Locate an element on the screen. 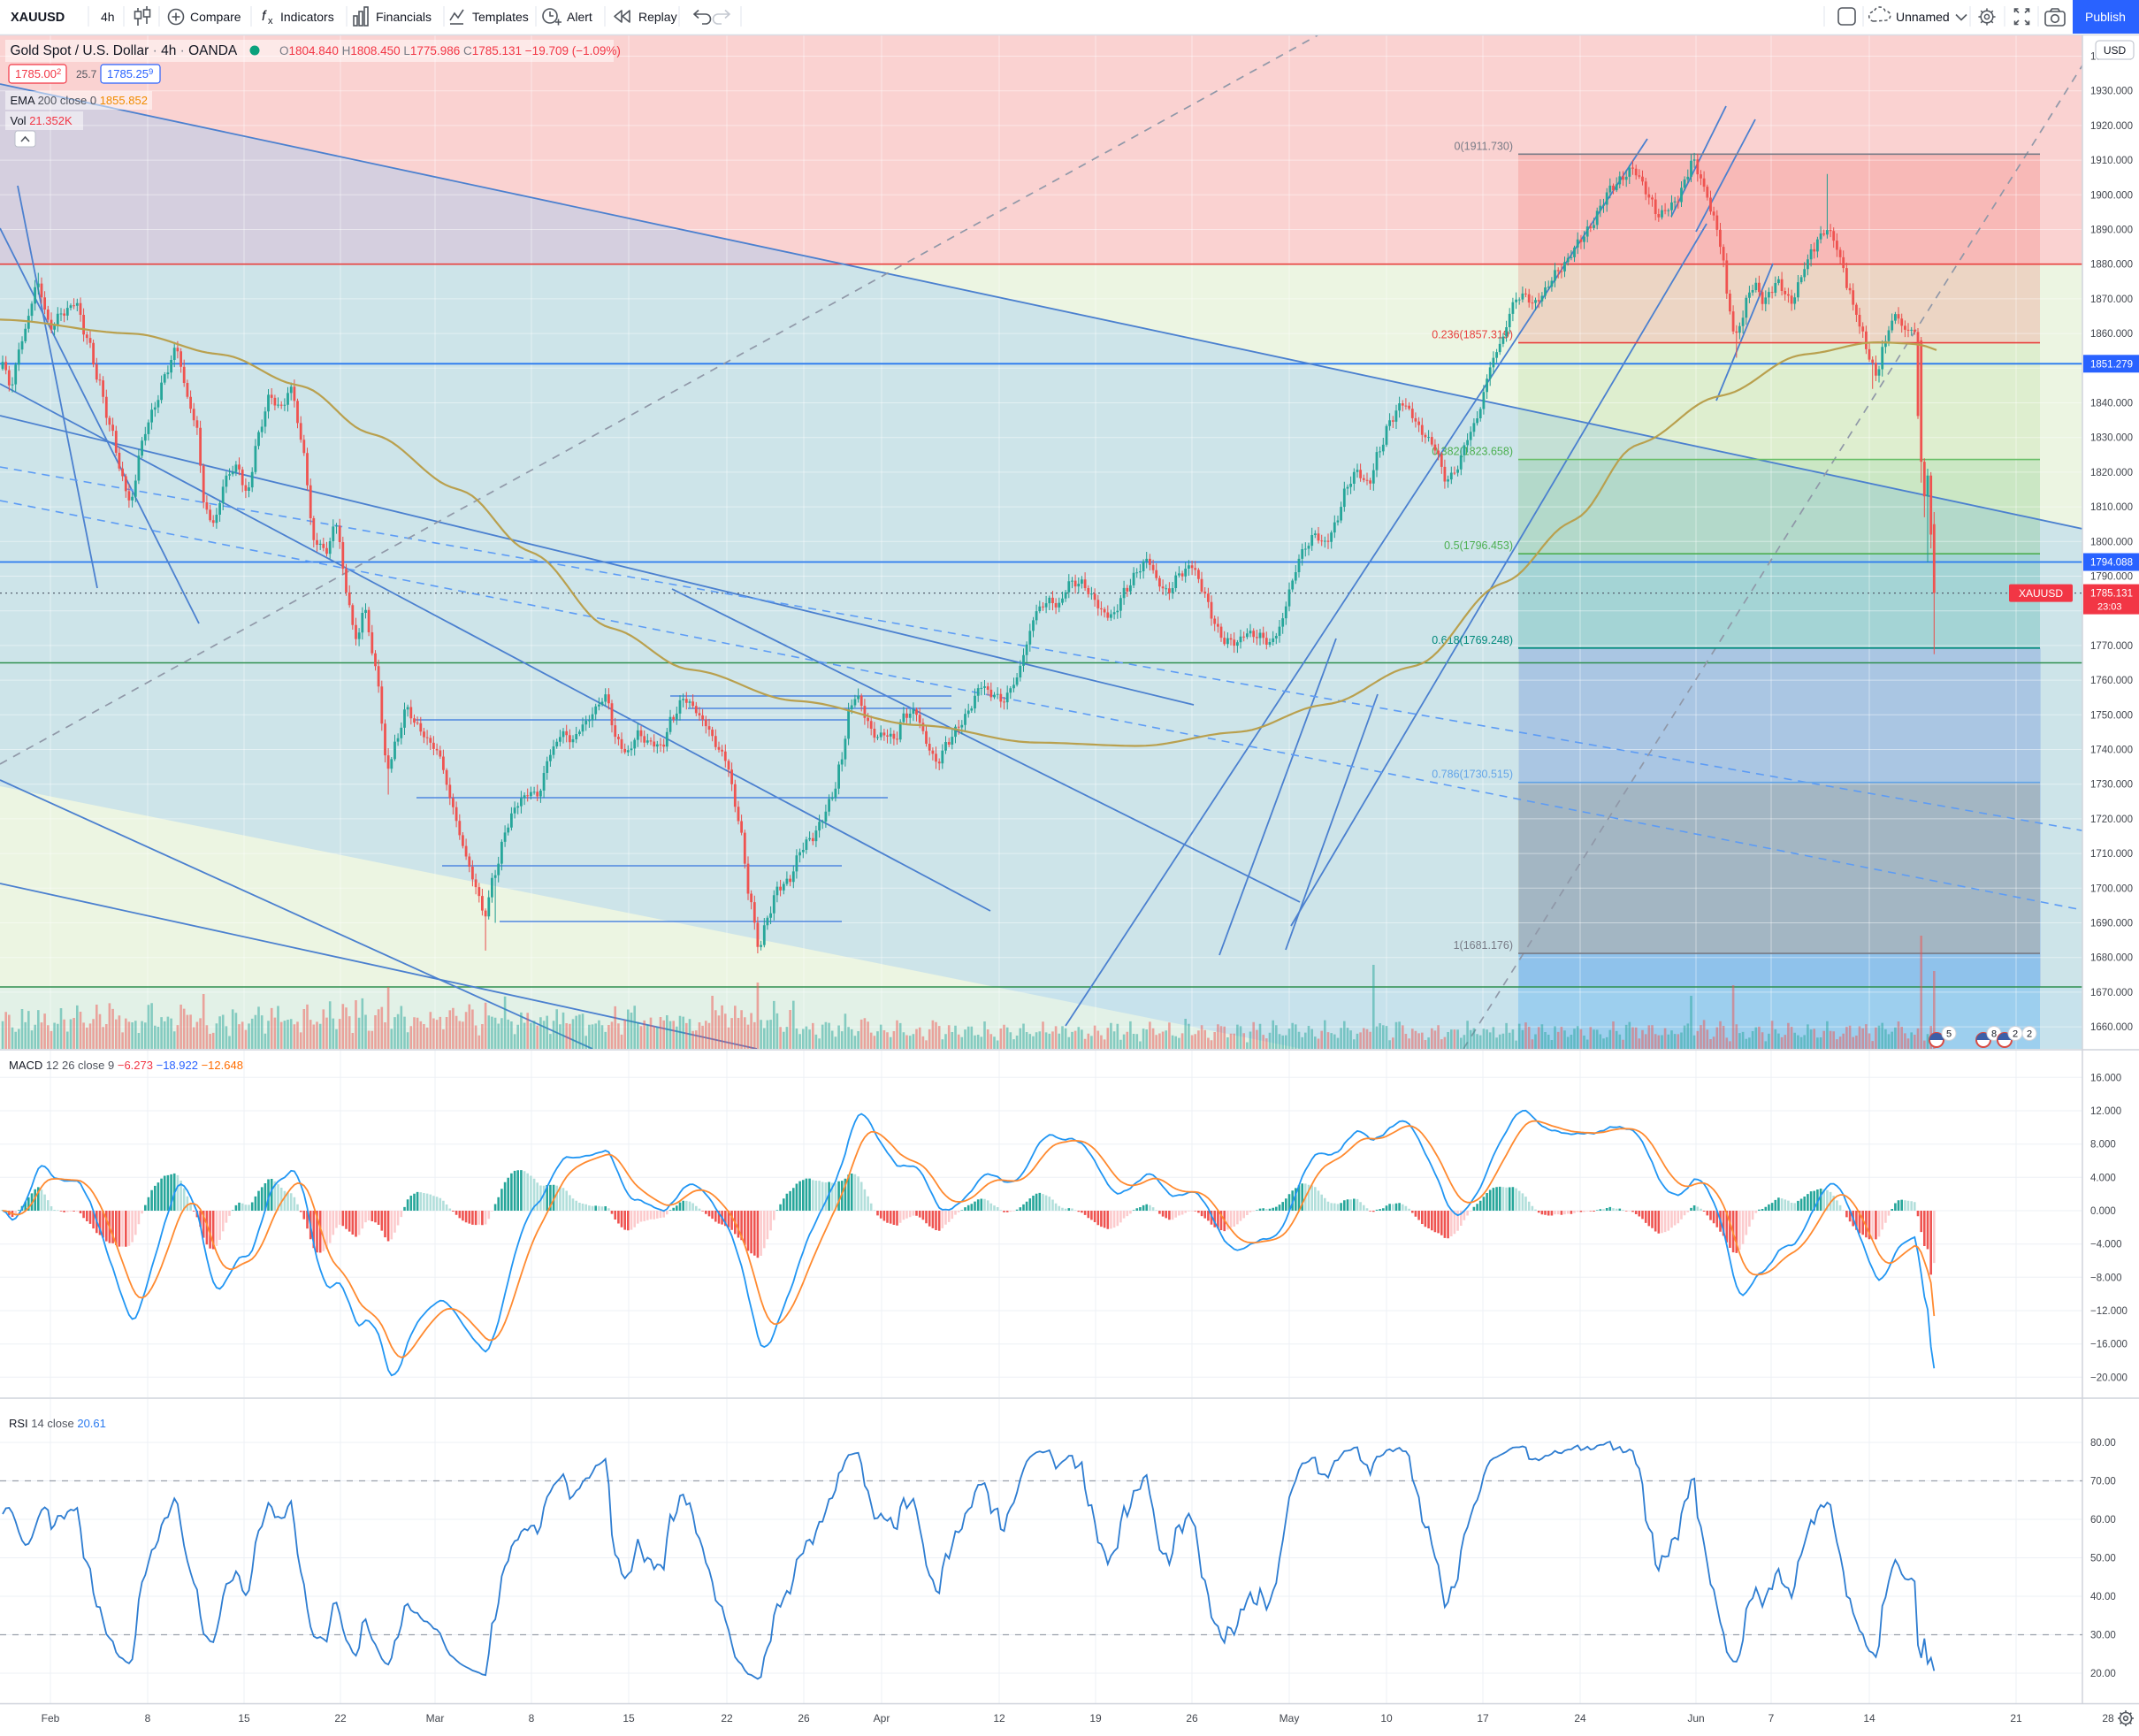 Image resolution: width=2139 pixels, height=1736 pixels. svg-text: 1930.000 is located at coordinates (2111, 92).